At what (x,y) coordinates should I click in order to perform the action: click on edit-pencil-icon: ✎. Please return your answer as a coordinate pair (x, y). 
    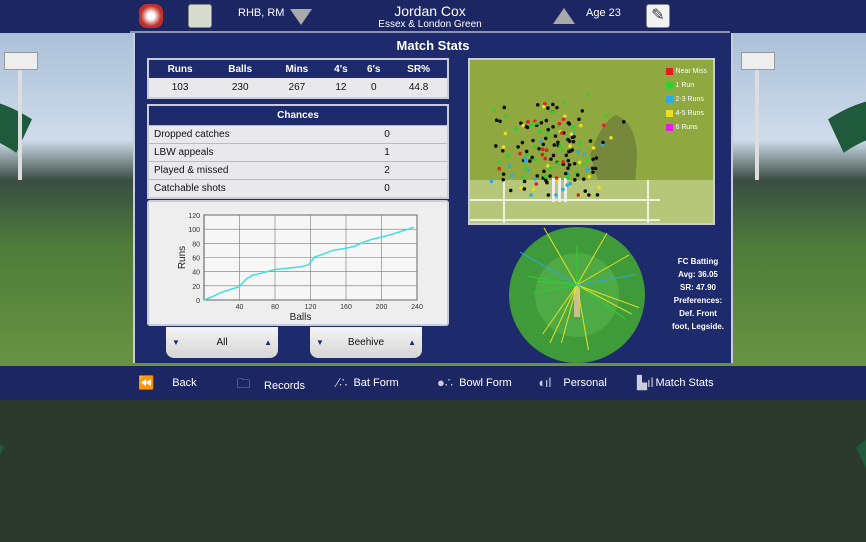
    Looking at the image, I should click on (658, 16).